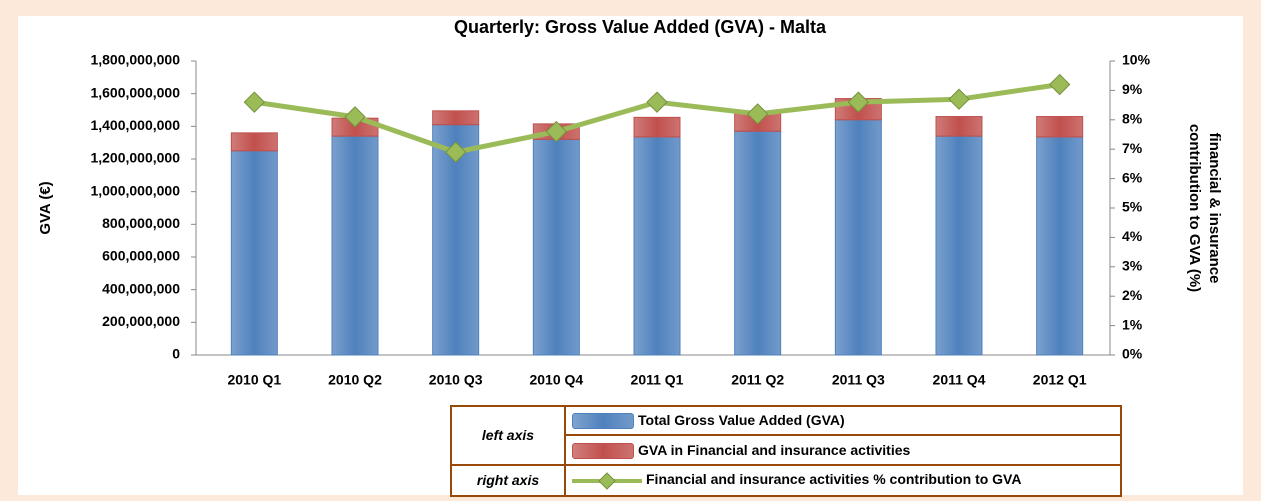 The width and height of the screenshot is (1261, 501). Describe the element at coordinates (135, 92) in the screenshot. I see `y-tick-label: 1,600,000,000` at that location.